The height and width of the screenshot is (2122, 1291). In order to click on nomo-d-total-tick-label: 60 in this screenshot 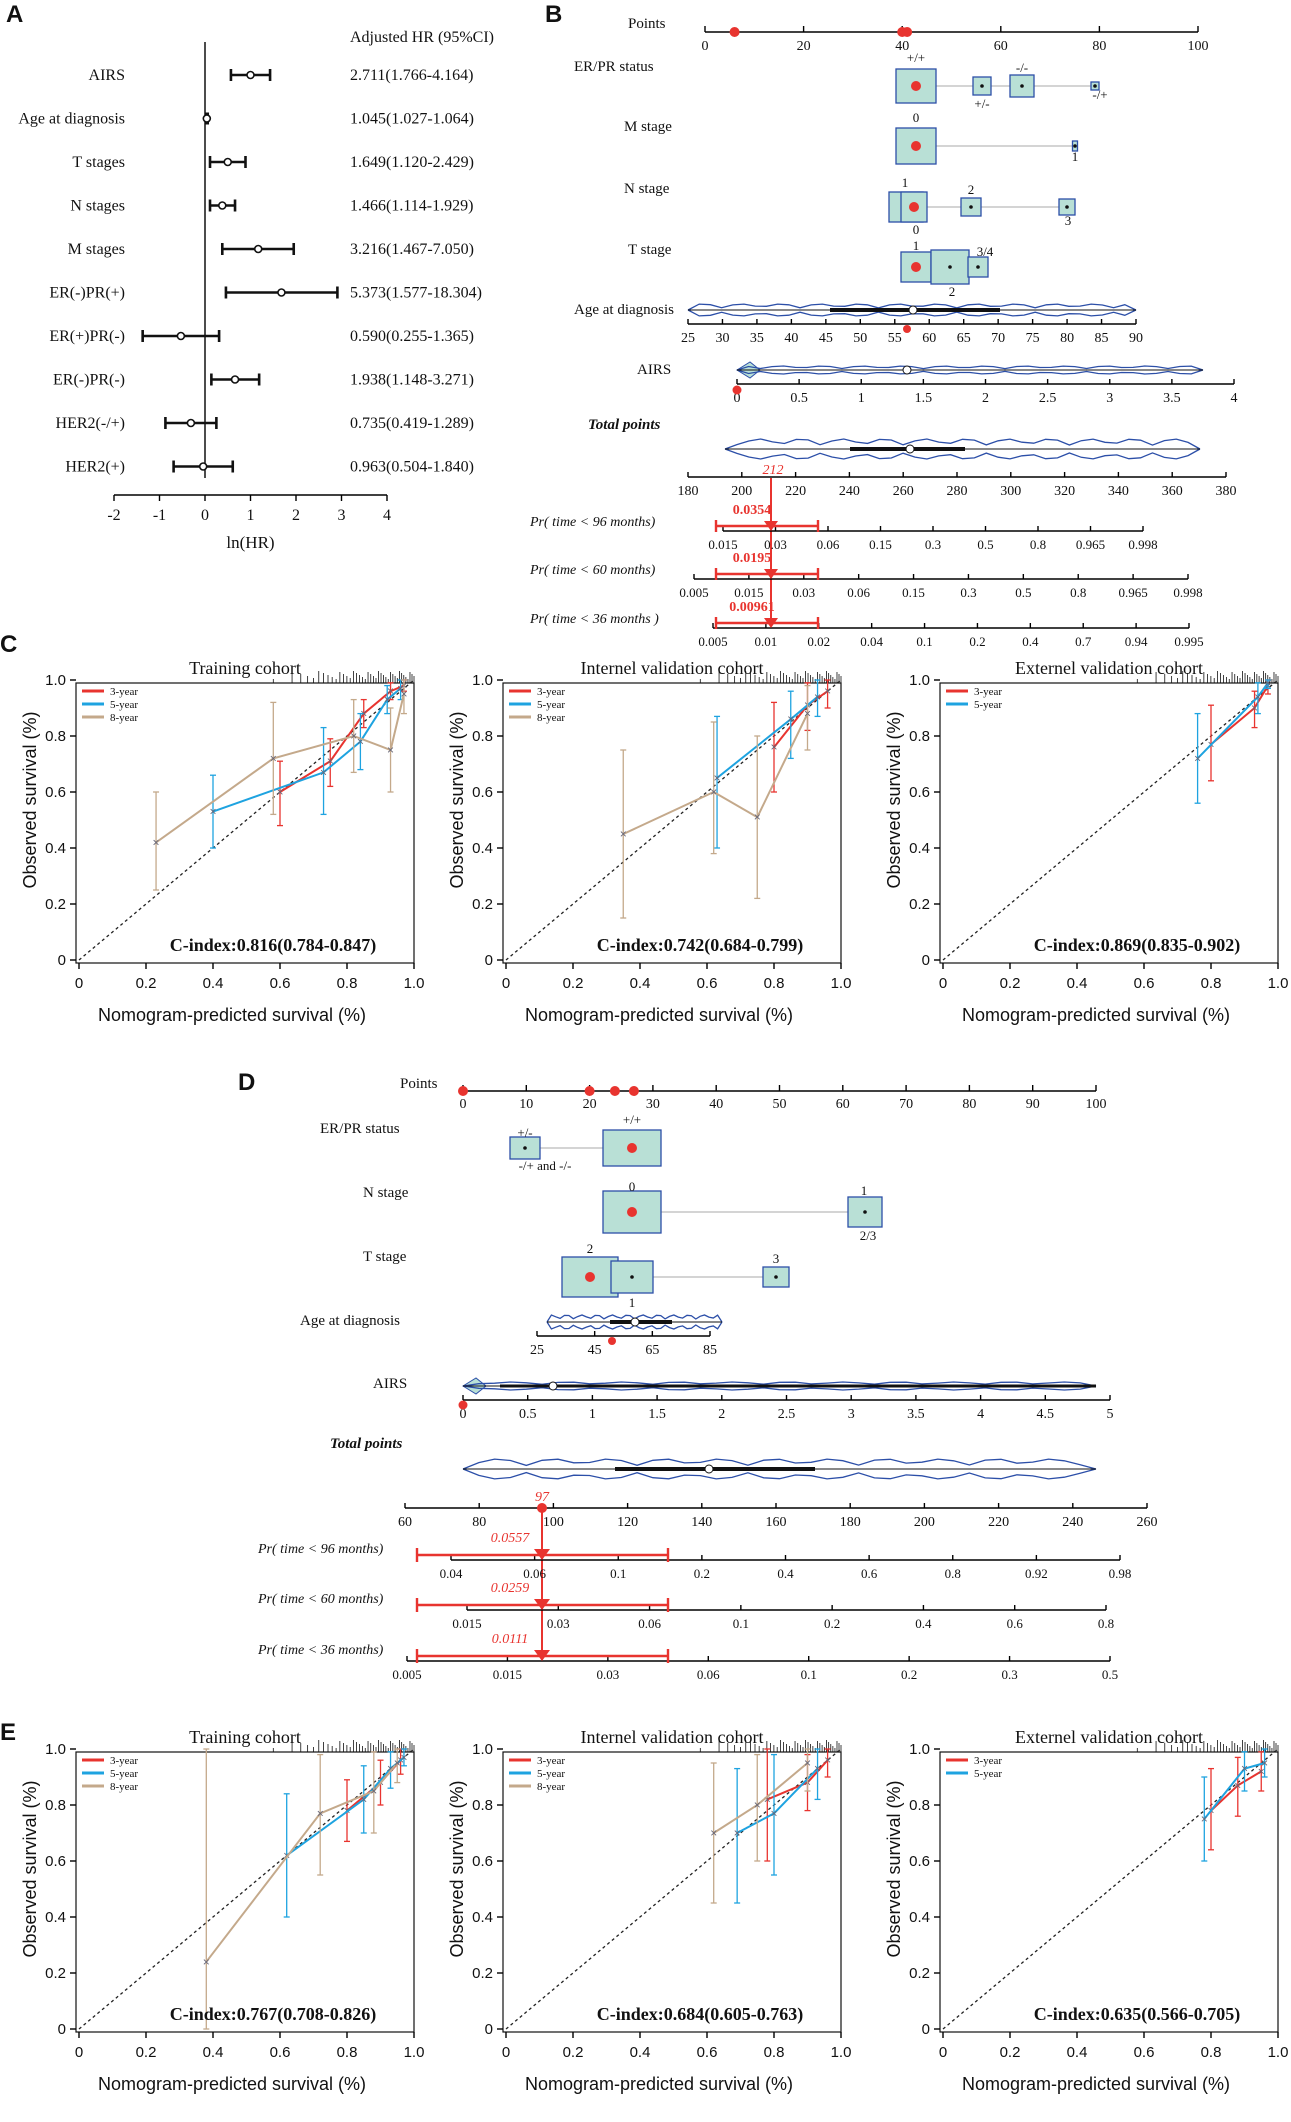, I will do `click(405, 1522)`.